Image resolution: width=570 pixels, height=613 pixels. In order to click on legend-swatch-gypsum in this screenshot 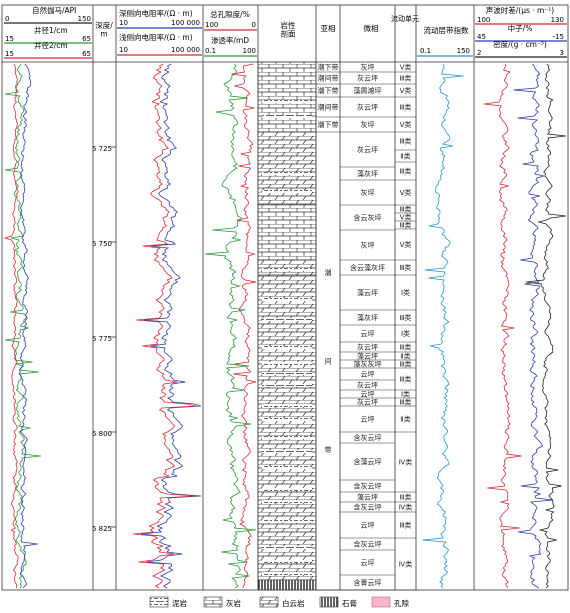, I will do `click(329, 602)`.